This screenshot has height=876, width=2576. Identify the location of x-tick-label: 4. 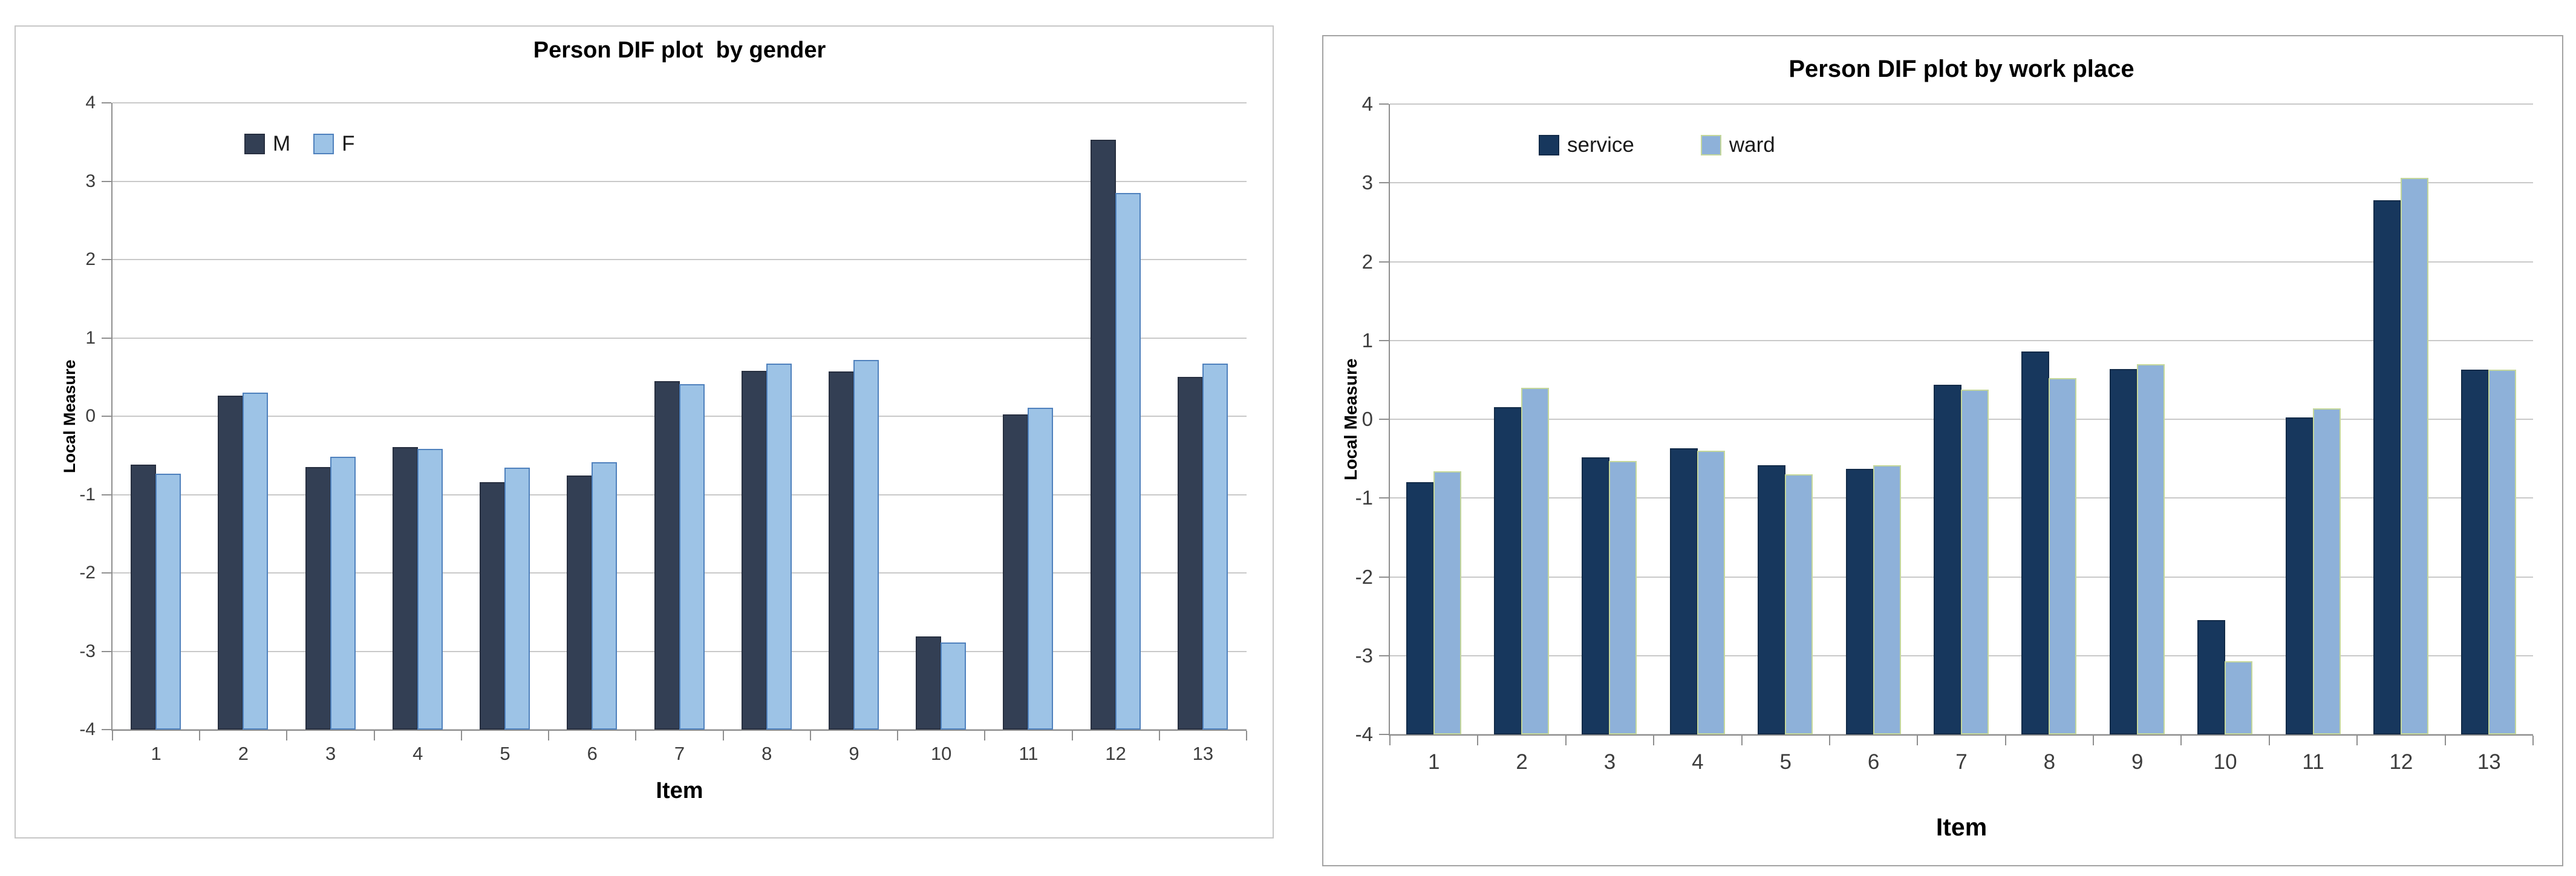
(417, 753).